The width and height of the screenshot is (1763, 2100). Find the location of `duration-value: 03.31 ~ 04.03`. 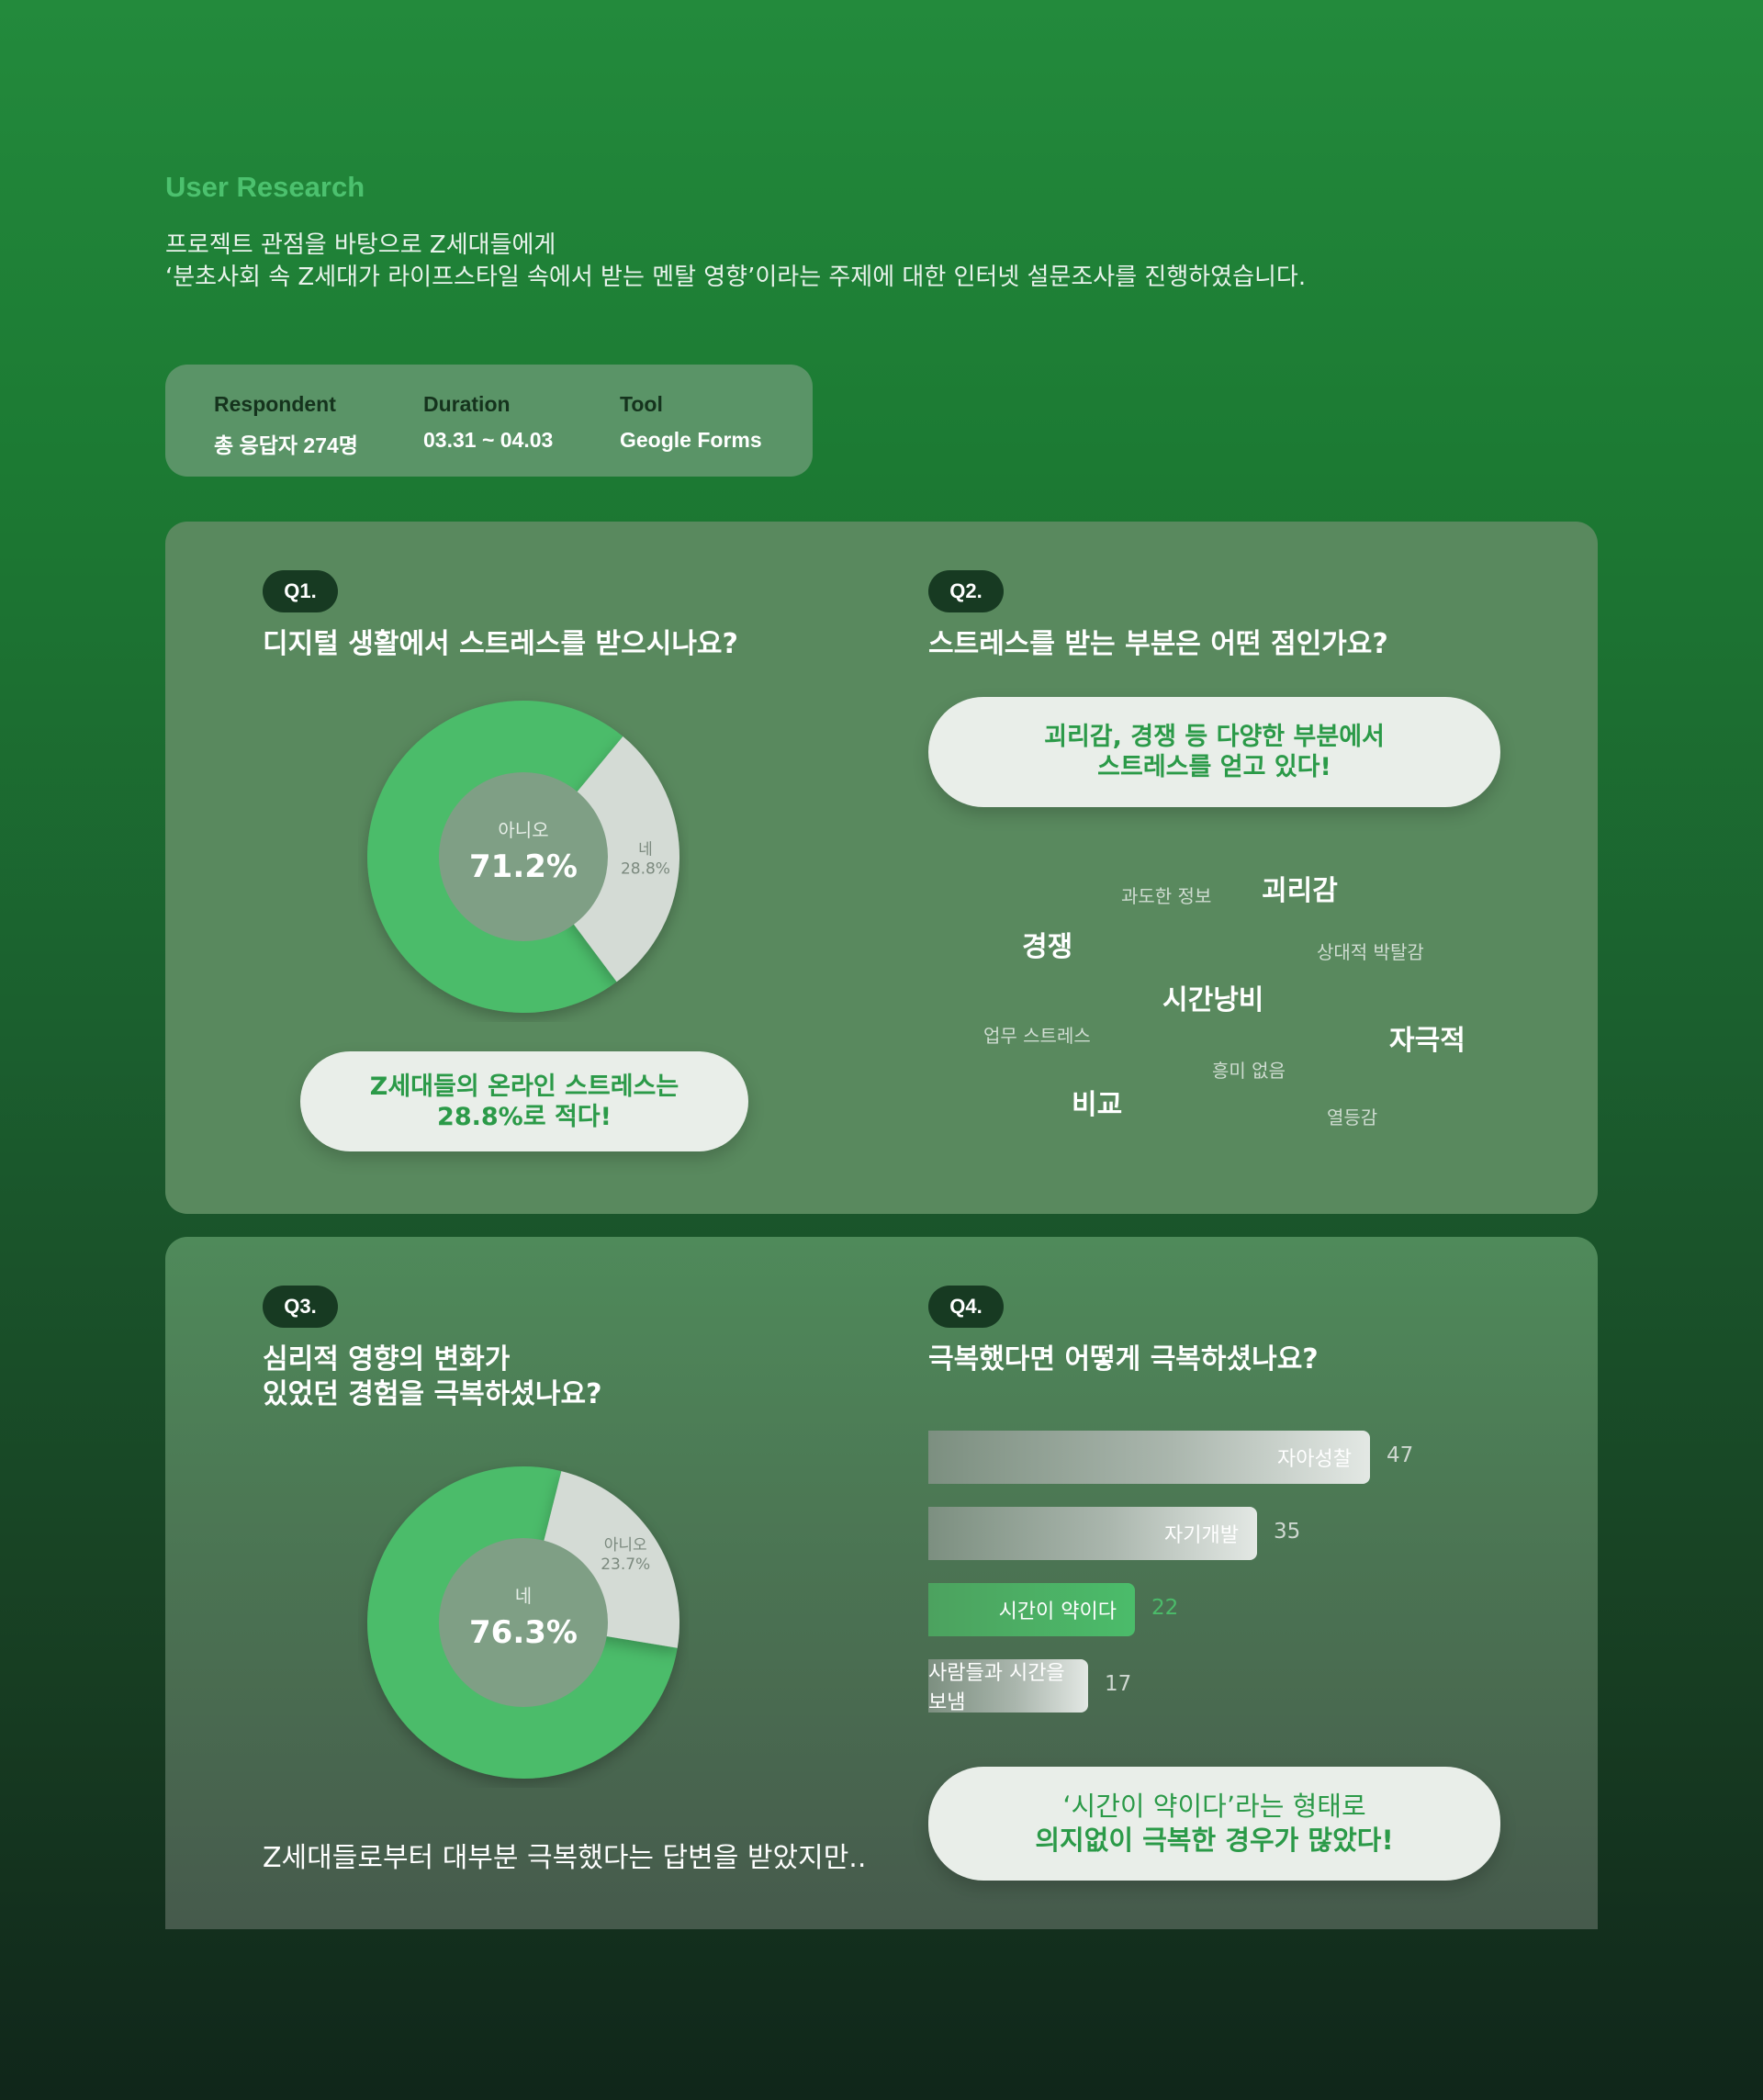

duration-value: 03.31 ~ 04.03 is located at coordinates (488, 440).